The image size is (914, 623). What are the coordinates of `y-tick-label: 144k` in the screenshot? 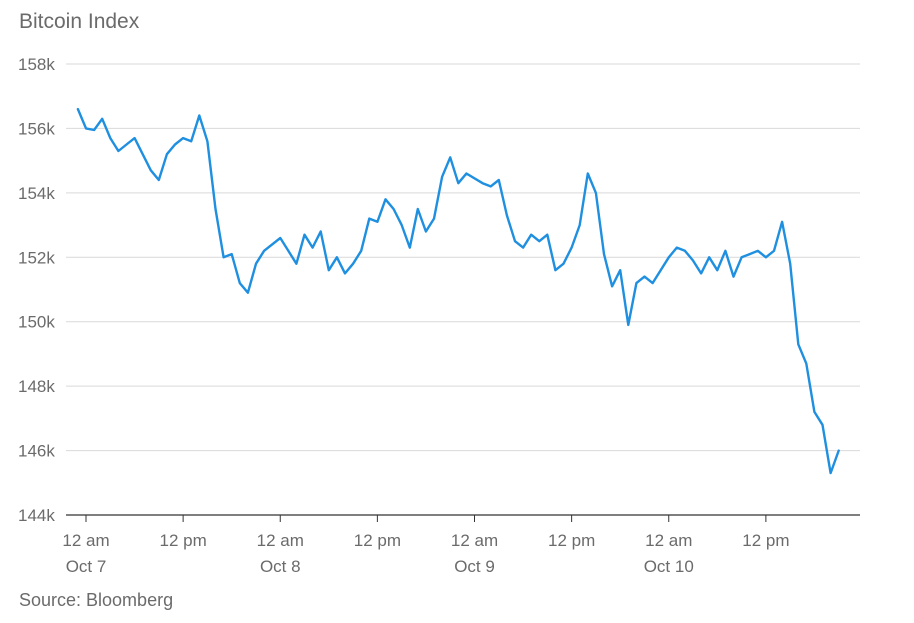 It's located at (36, 515).